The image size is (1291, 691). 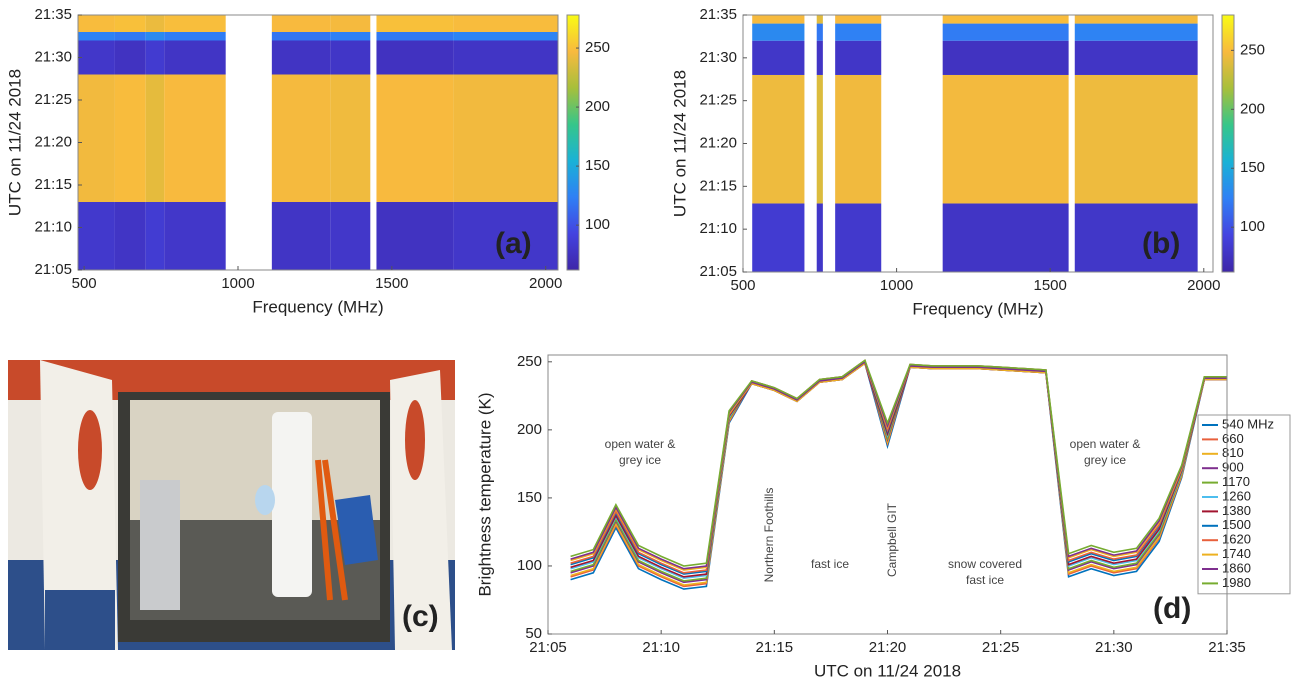 I want to click on x-axis-label: UTC on 11/24 2018, so click(x=887, y=670).